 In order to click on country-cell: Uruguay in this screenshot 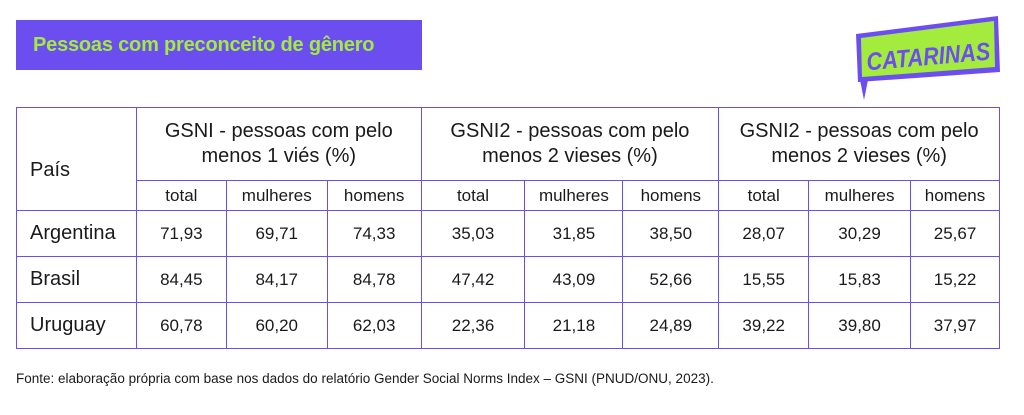, I will do `click(76, 325)`.